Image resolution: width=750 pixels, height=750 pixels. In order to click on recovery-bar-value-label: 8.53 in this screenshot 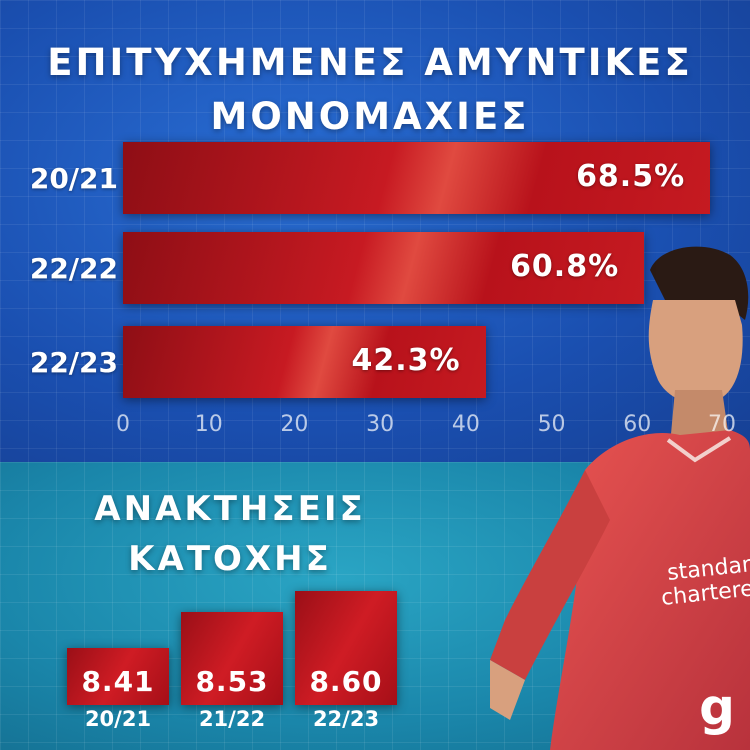, I will do `click(232, 681)`.